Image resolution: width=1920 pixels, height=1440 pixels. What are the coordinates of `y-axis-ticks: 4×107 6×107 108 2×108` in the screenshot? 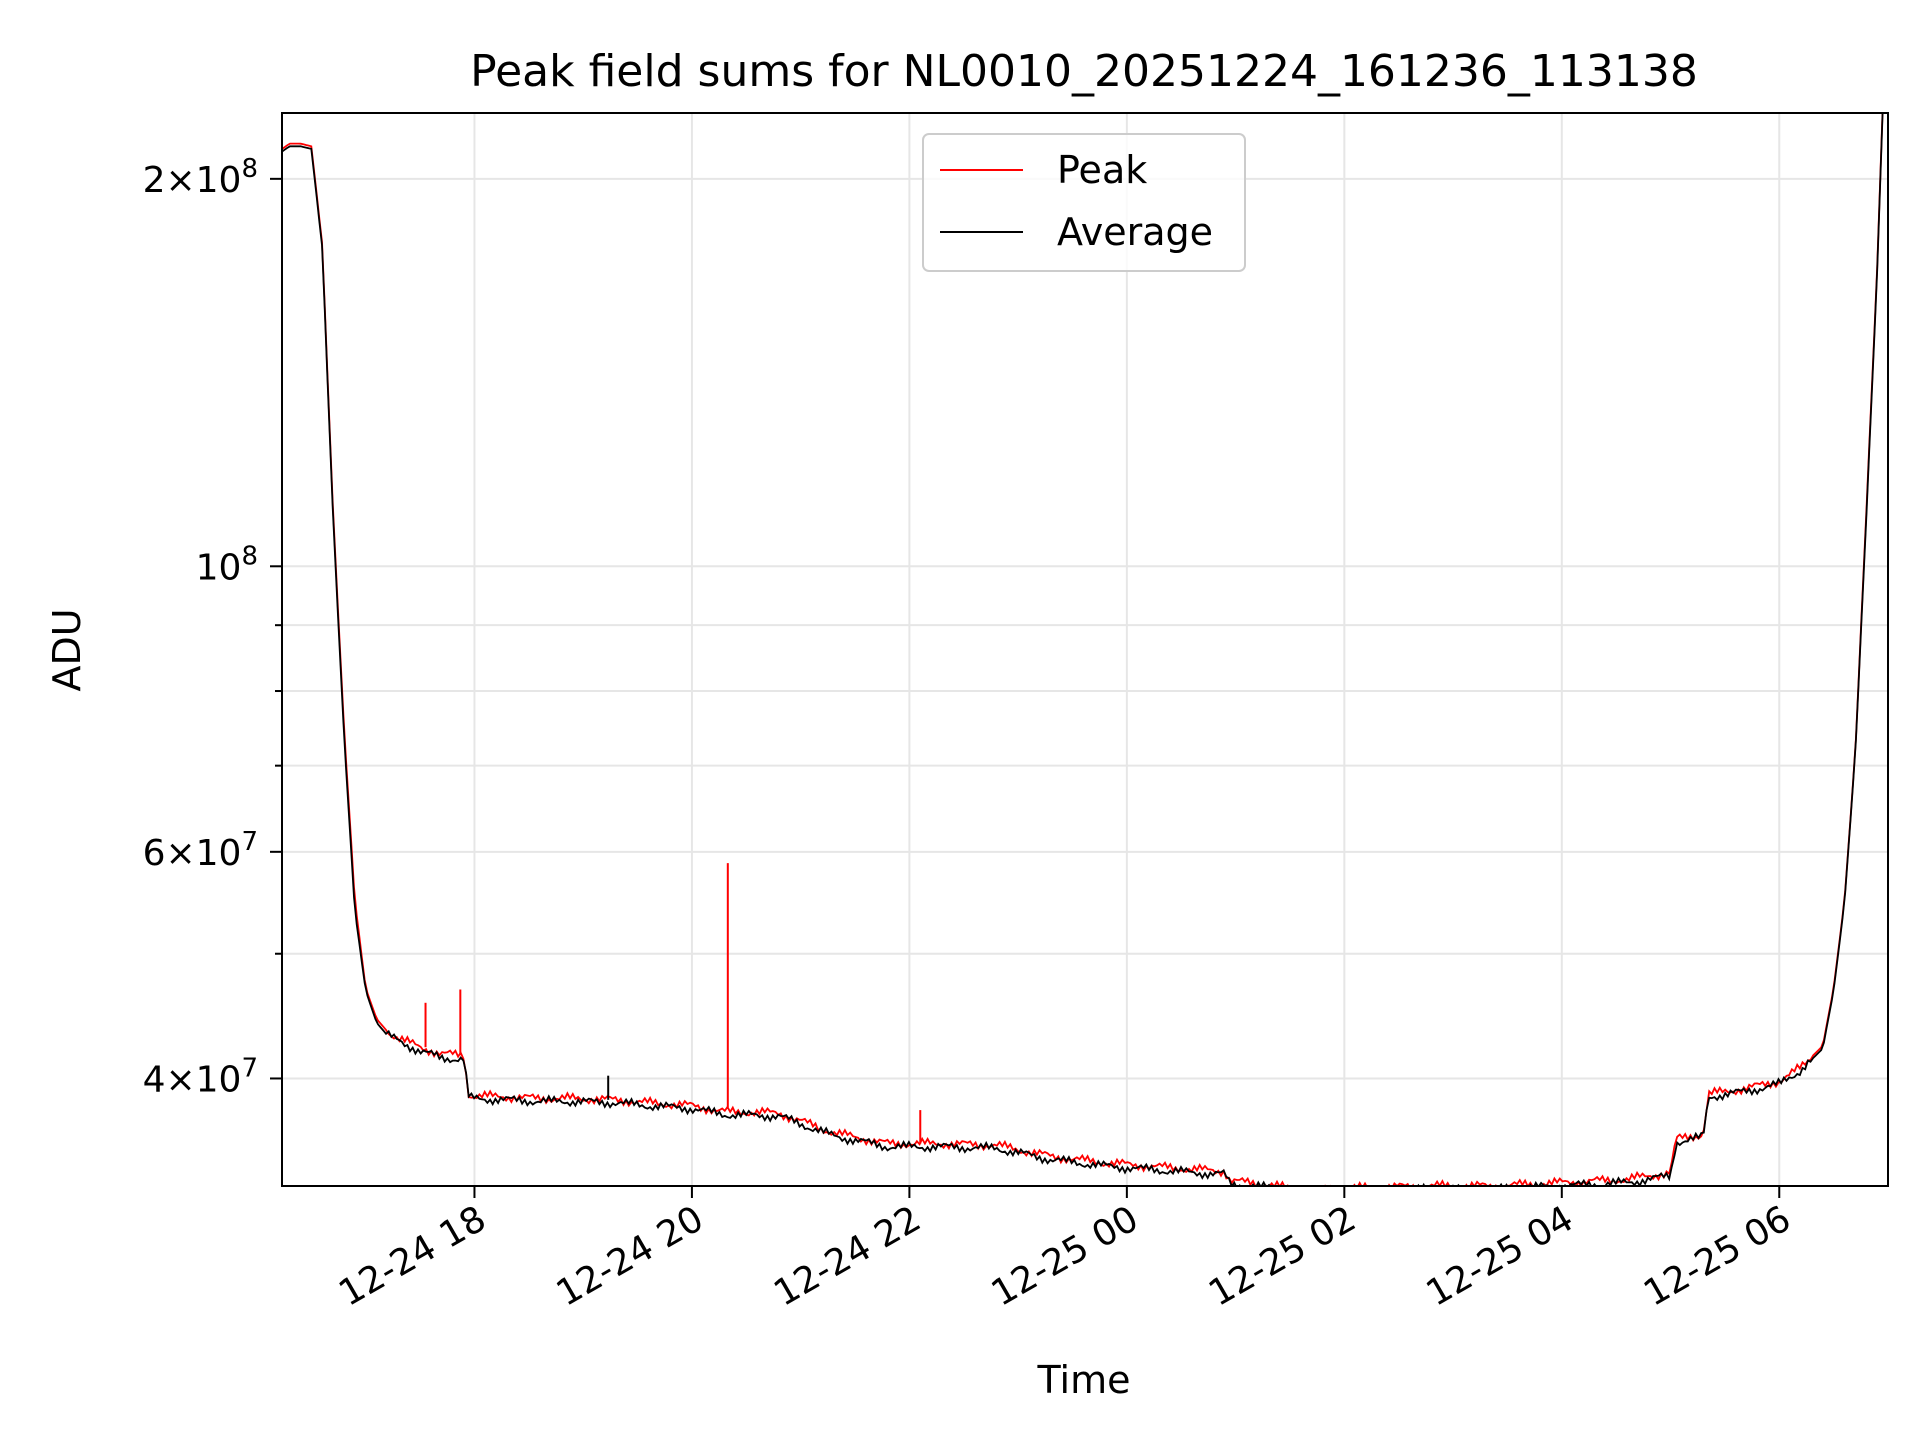 It's located at (212, 627).